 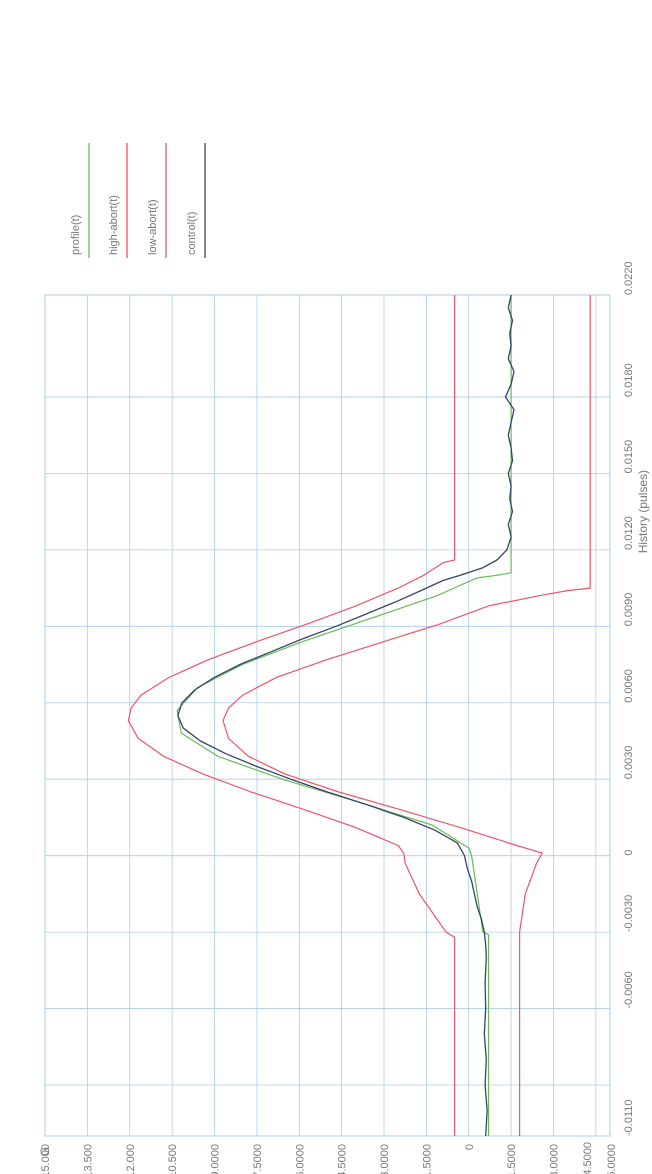 What do you see at coordinates (629, 457) in the screenshot?
I see `x-tick-label: 0.0150` at bounding box center [629, 457].